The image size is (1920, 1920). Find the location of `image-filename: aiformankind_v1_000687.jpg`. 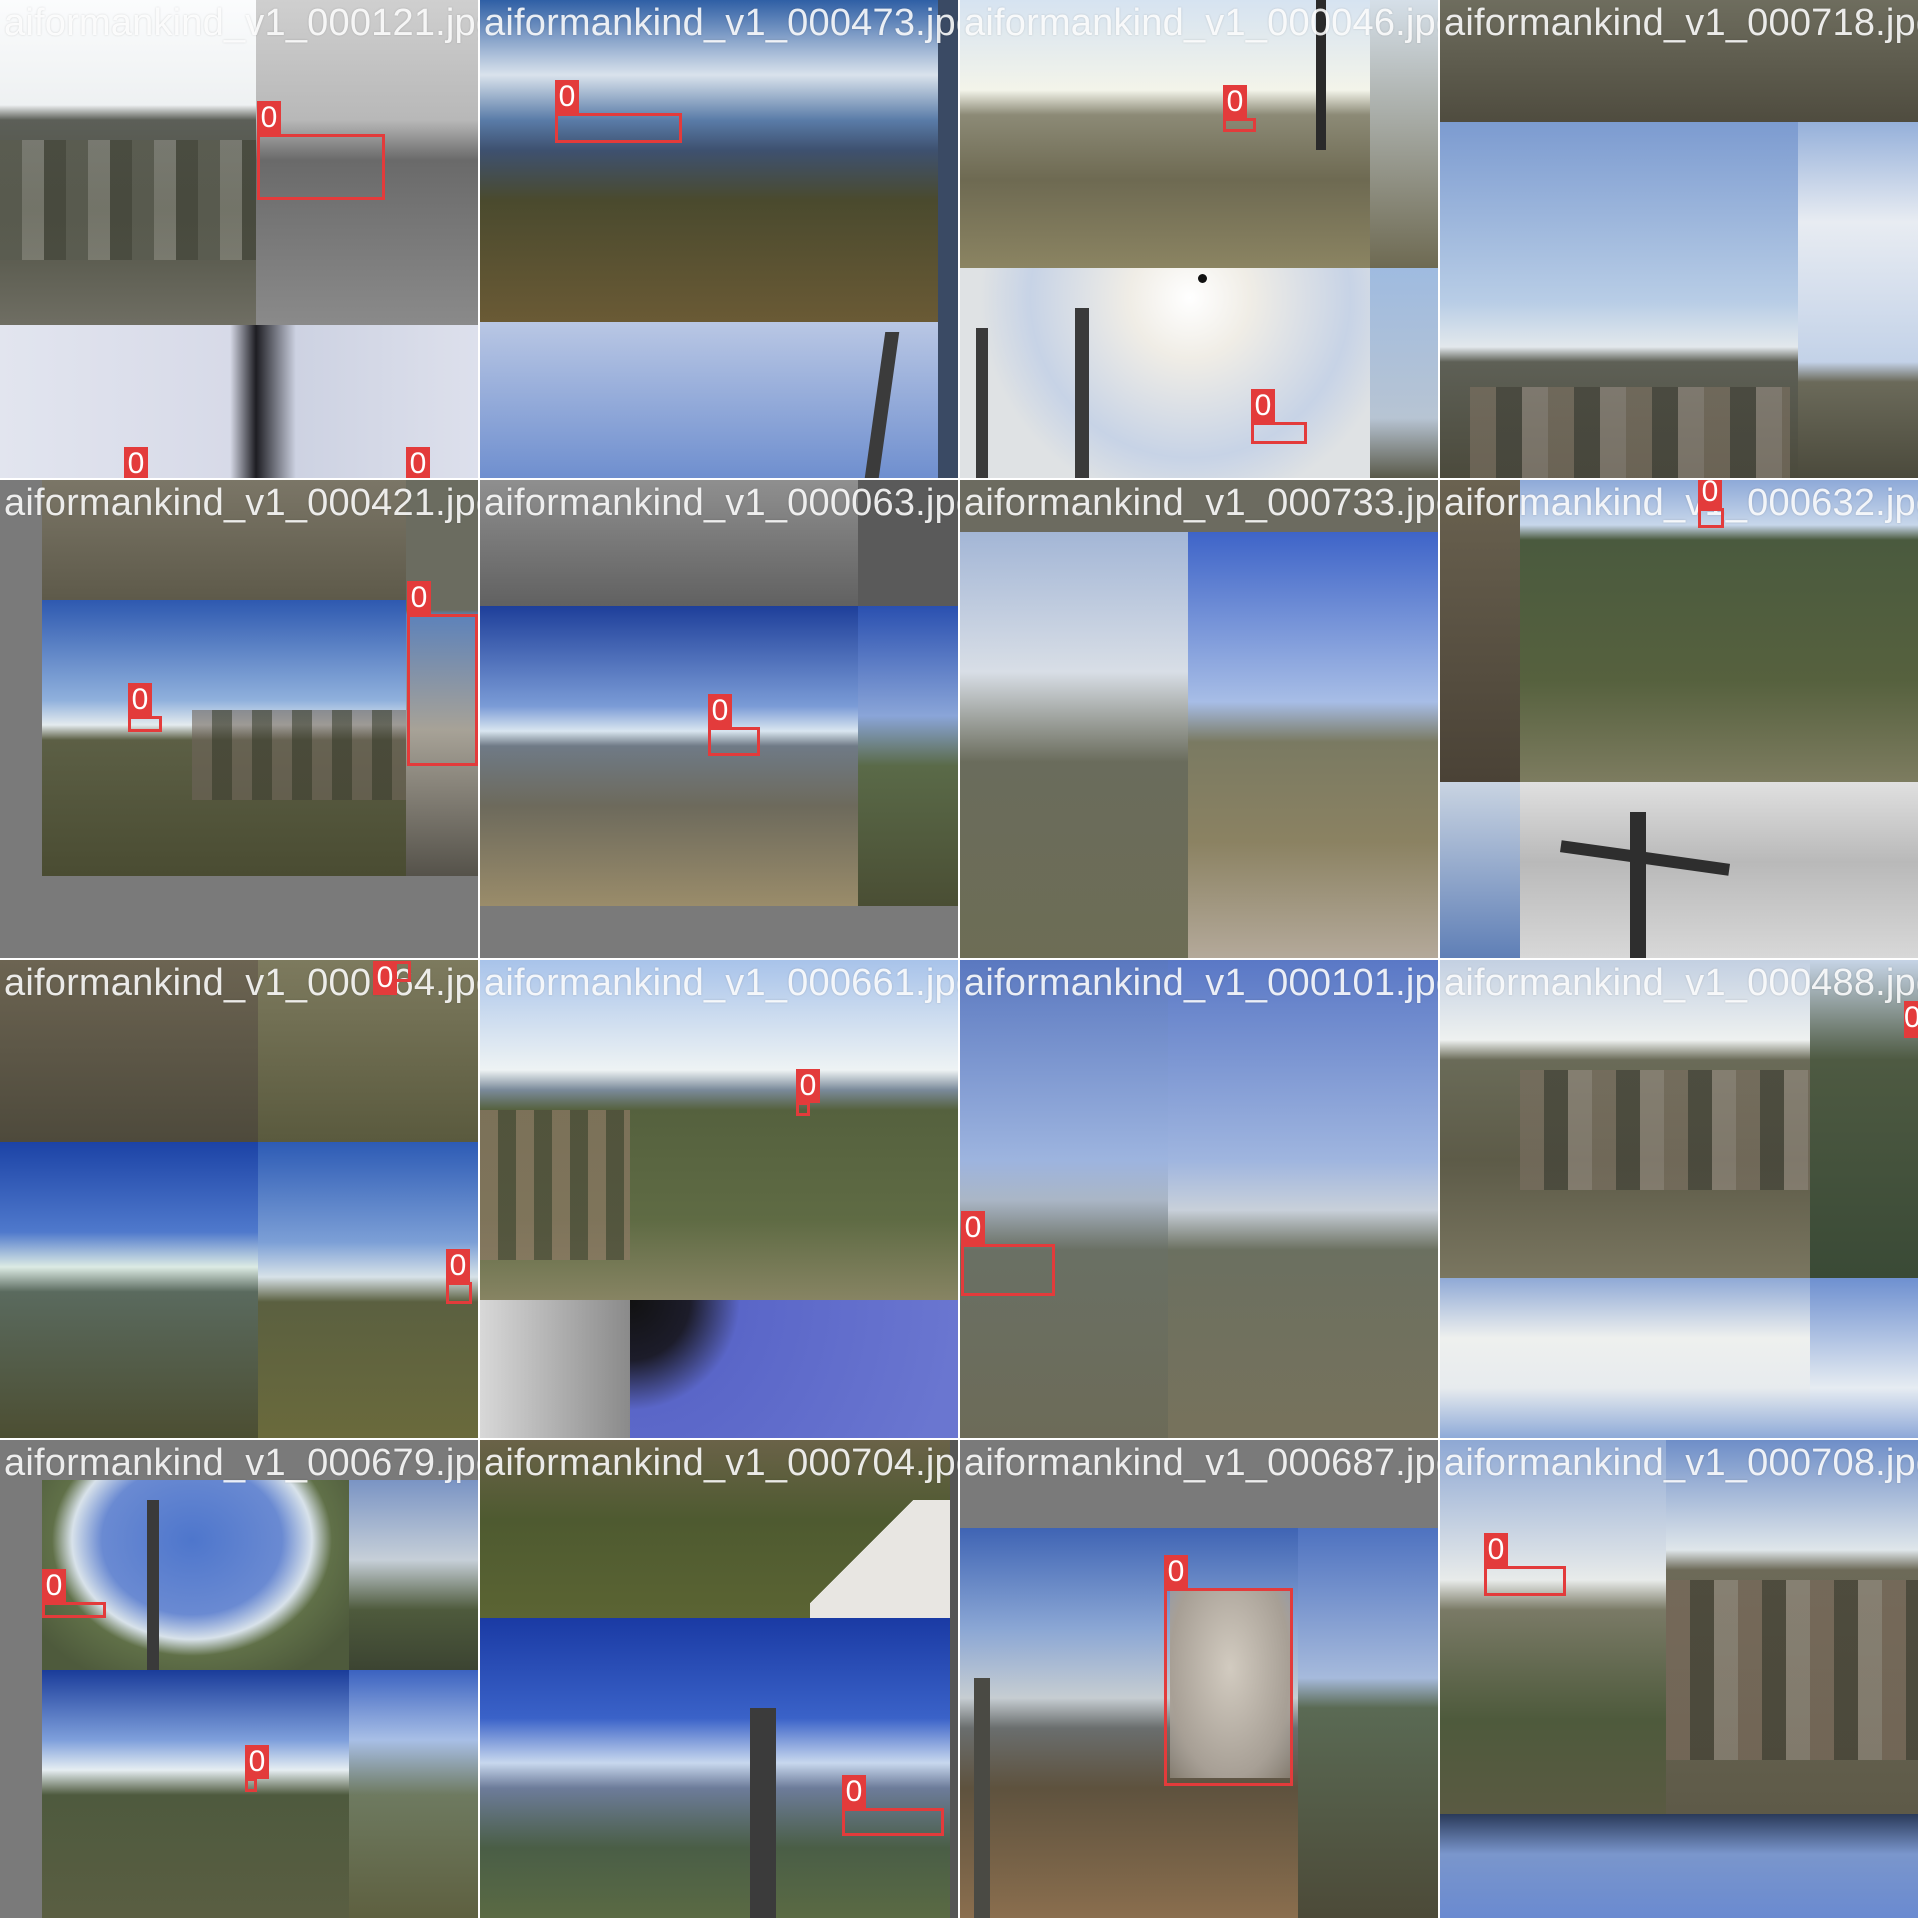

image-filename: aiformankind_v1_000687.jpg is located at coordinates (1201, 1463).